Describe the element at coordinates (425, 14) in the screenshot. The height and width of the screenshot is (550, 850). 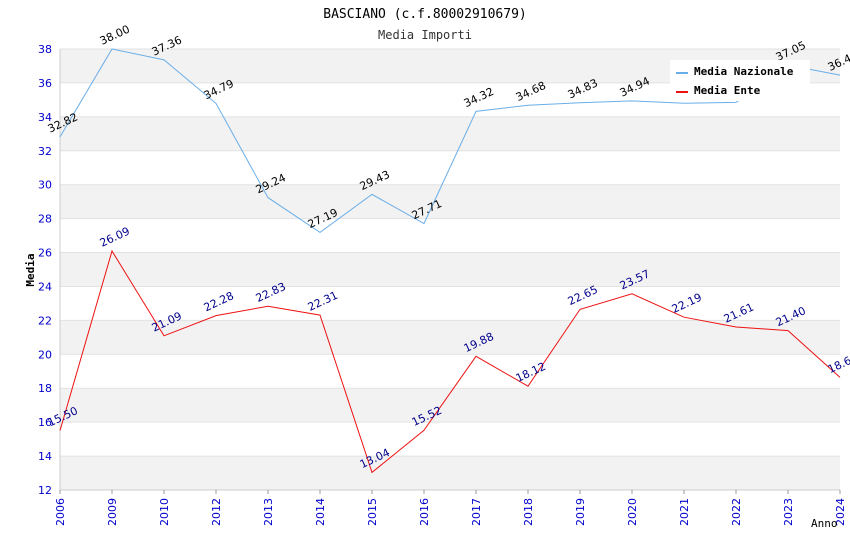
I see `chart-title: BASCIANO (c.f.80002910679)` at that location.